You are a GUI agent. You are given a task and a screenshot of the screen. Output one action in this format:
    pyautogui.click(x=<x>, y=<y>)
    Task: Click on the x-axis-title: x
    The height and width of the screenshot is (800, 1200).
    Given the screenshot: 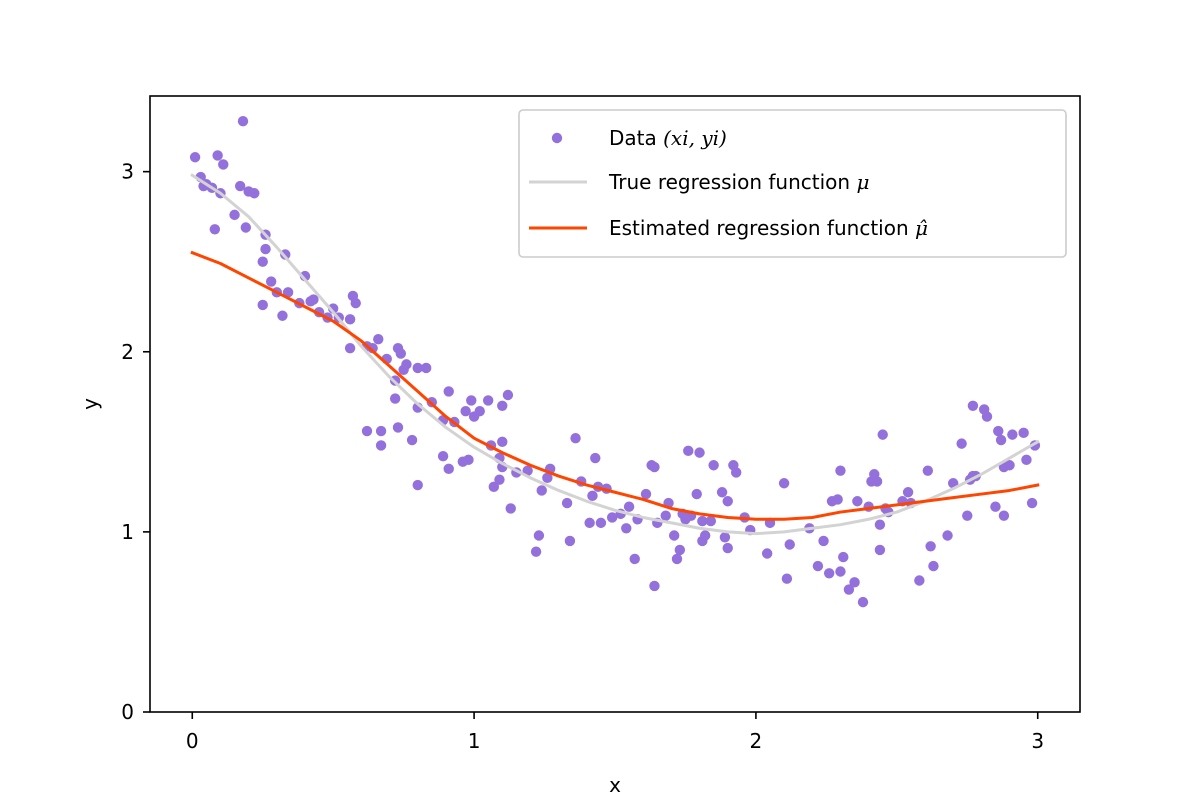 What is the action you would take?
    pyautogui.click(x=615, y=785)
    